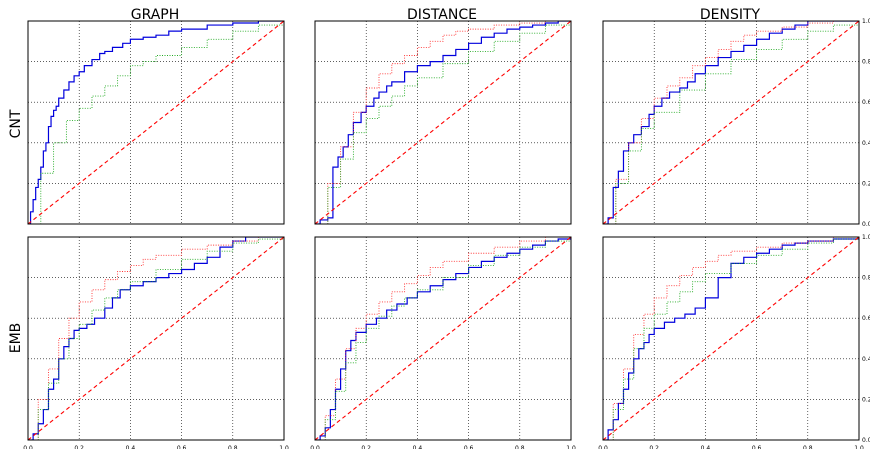  I want to click on panel-emb-distance: 0.0 0.2 0.4 0.6 0.8 1.0, so click(443, 342).